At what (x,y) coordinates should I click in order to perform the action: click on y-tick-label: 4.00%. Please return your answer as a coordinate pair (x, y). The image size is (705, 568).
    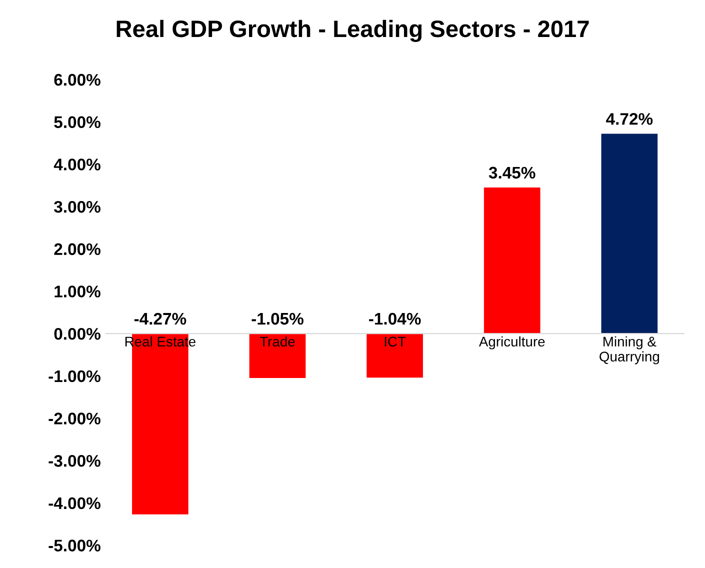
    Looking at the image, I should click on (77, 164).